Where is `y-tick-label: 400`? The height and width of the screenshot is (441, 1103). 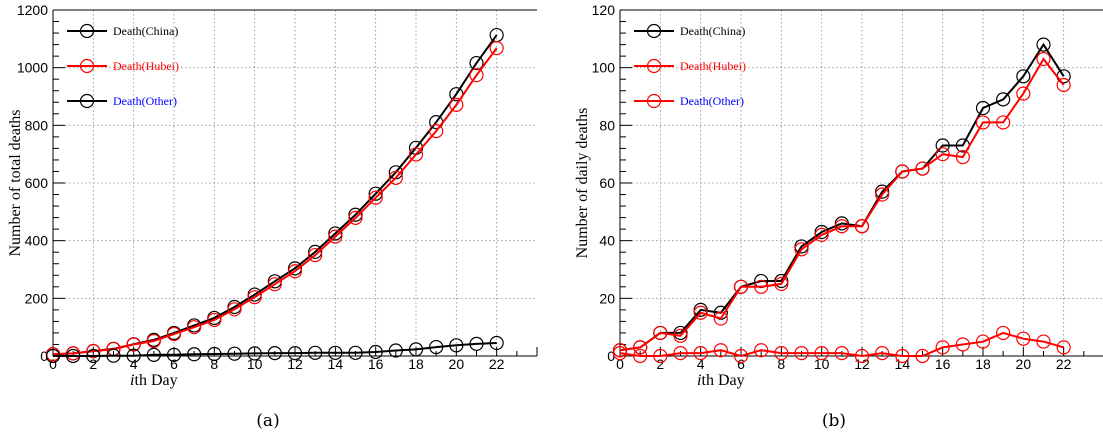 y-tick-label: 400 is located at coordinates (37, 241).